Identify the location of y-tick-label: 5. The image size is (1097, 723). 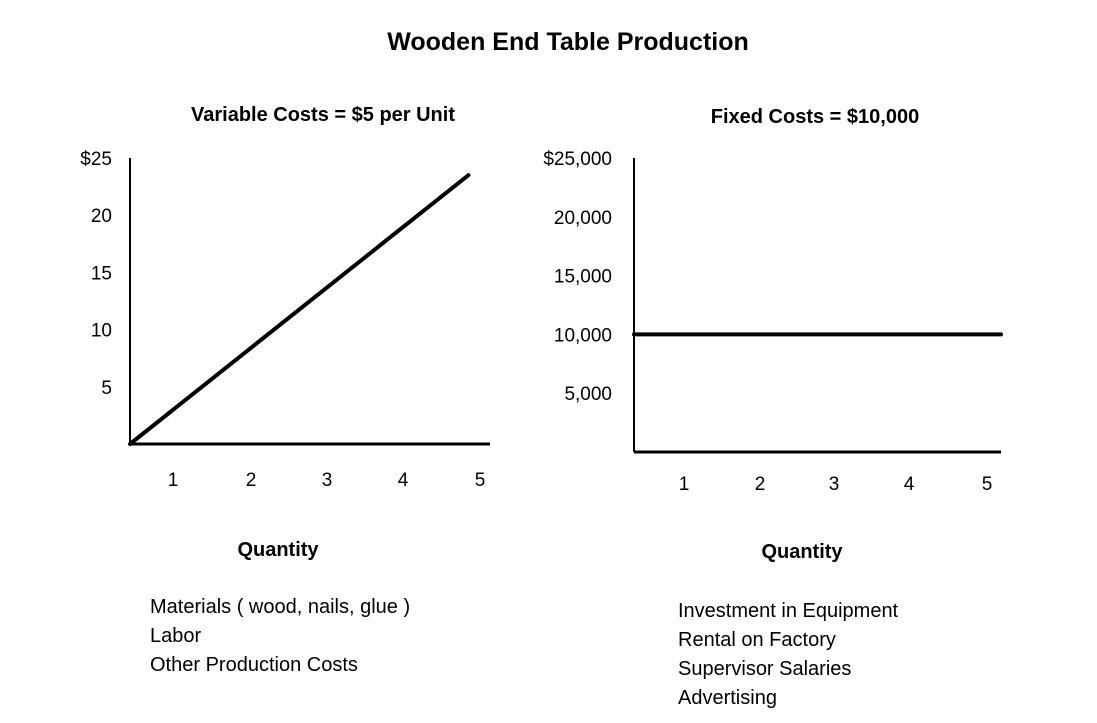
(106, 388).